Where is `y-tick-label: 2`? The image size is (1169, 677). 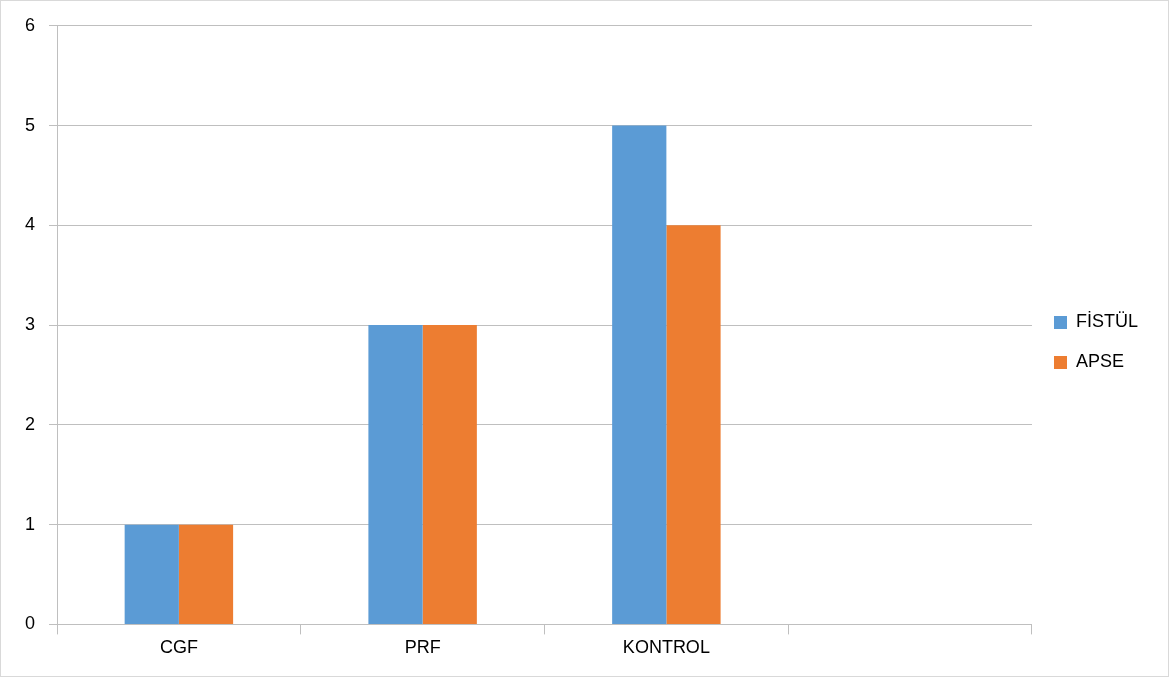
y-tick-label: 2 is located at coordinates (30, 423).